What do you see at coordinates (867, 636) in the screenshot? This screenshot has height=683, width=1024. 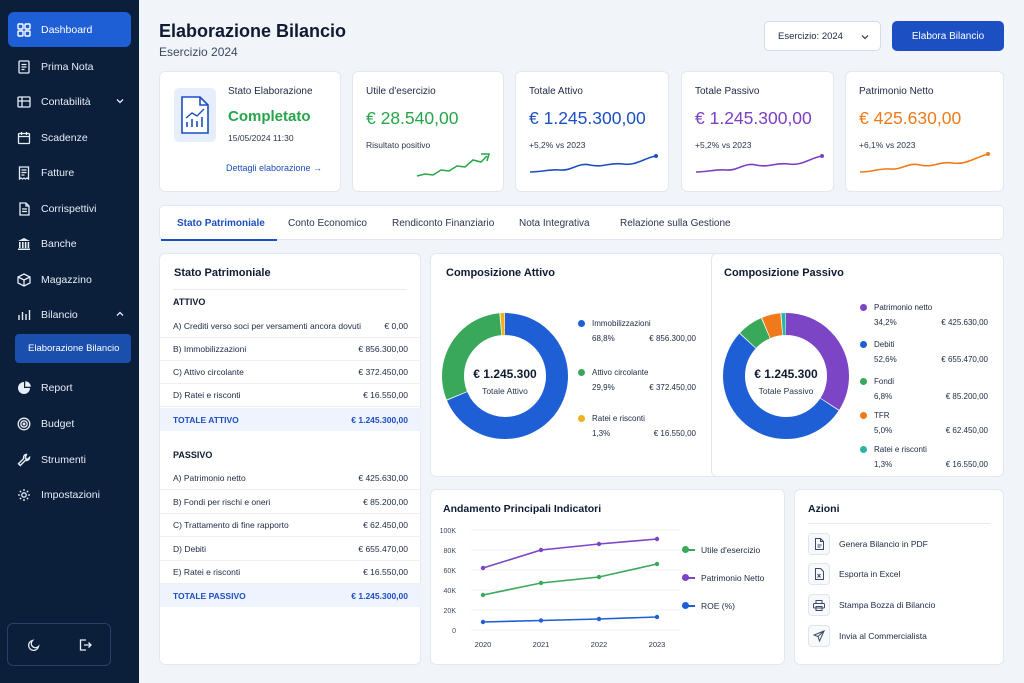 I see `invia-commercialista-button: Invia al Commercialista` at bounding box center [867, 636].